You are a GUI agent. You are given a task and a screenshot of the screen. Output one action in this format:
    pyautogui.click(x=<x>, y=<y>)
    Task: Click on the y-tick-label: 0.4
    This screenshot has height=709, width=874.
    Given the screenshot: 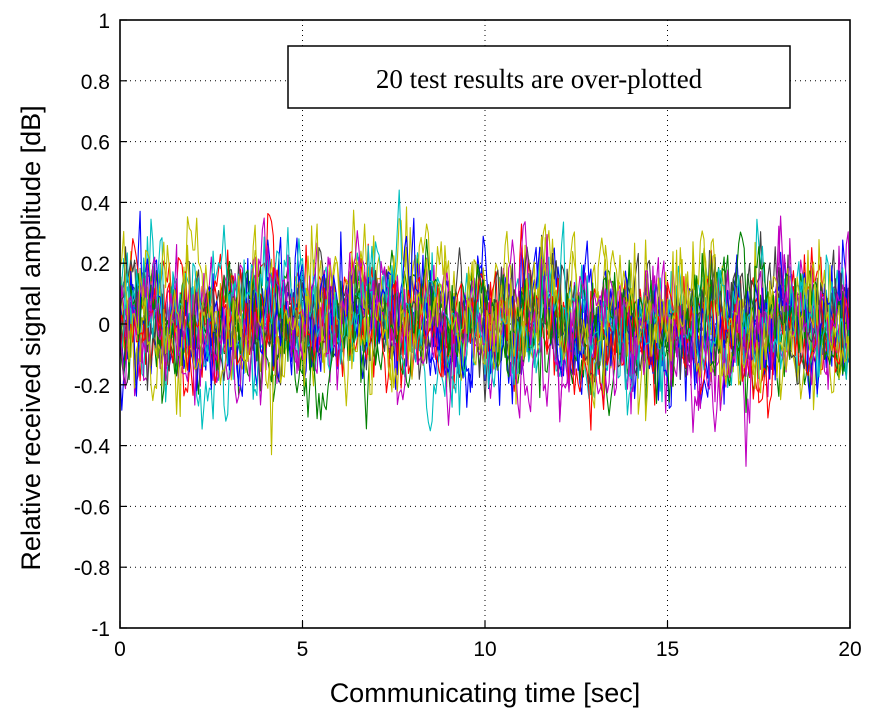 What is the action you would take?
    pyautogui.click(x=96, y=203)
    